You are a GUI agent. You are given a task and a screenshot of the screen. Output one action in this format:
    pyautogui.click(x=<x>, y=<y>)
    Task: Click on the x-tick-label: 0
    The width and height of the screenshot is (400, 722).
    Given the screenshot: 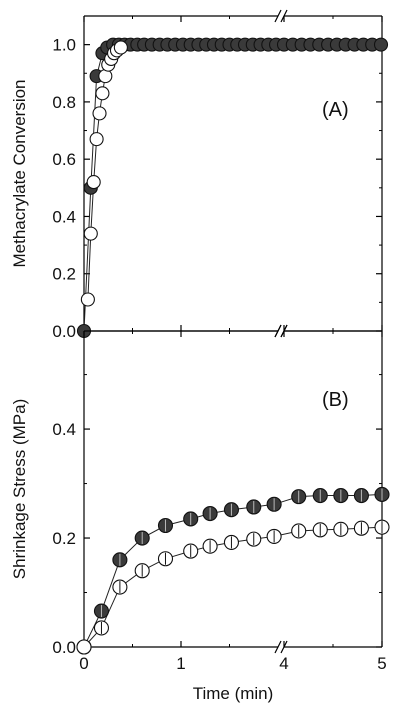 What is the action you would take?
    pyautogui.click(x=83, y=663)
    